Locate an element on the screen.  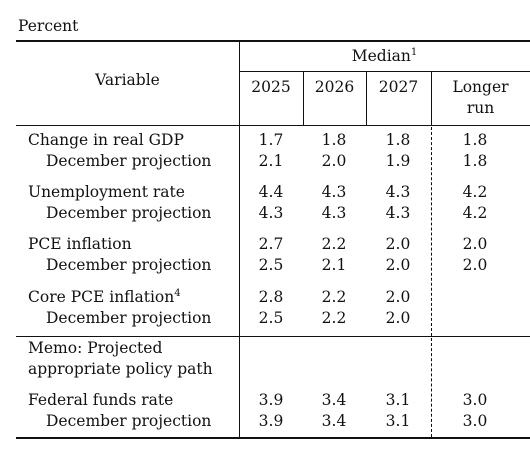
variable-column-rule is located at coordinates (239, 239).